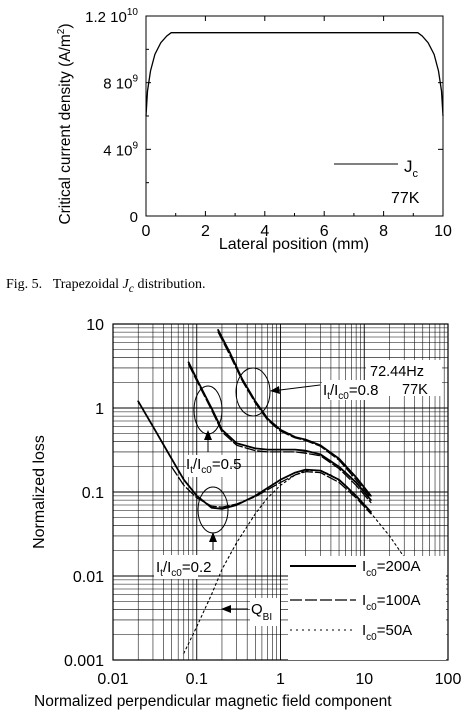 The image size is (474, 714). What do you see at coordinates (324, 231) in the screenshot?
I see `top-x-tick-label: 6` at bounding box center [324, 231].